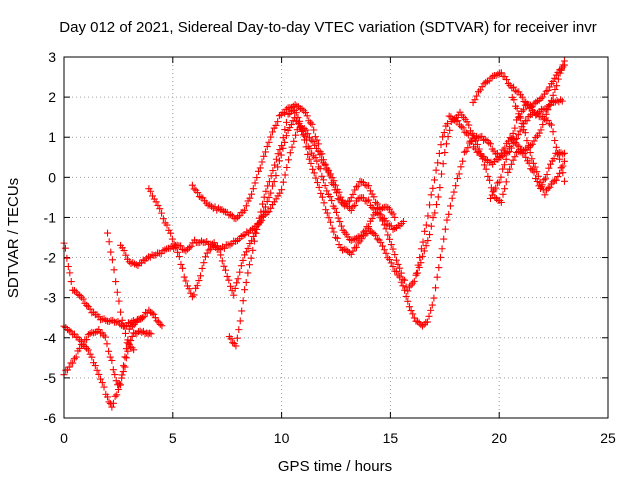 The width and height of the screenshot is (640, 480). Describe the element at coordinates (50, 217) in the screenshot. I see `y-tick-label: -1` at that location.